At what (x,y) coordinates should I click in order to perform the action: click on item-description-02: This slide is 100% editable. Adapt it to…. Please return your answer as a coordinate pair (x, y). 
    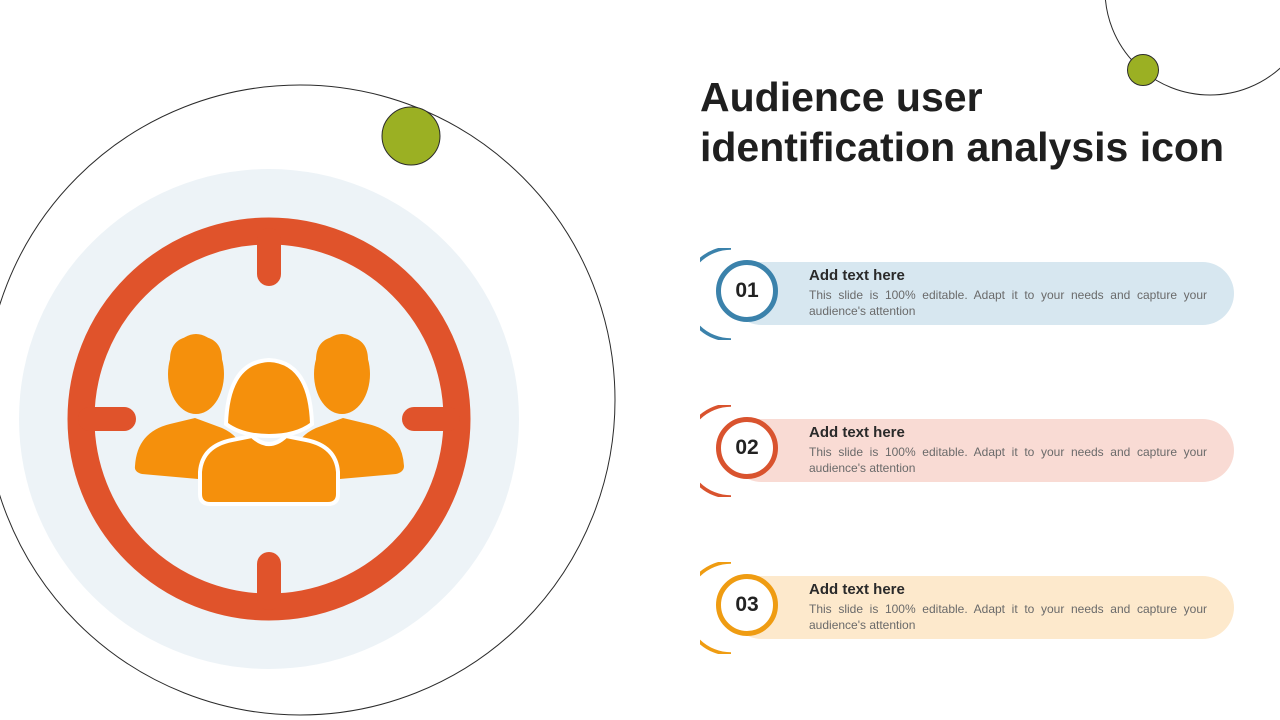
    Looking at the image, I should click on (1008, 460).